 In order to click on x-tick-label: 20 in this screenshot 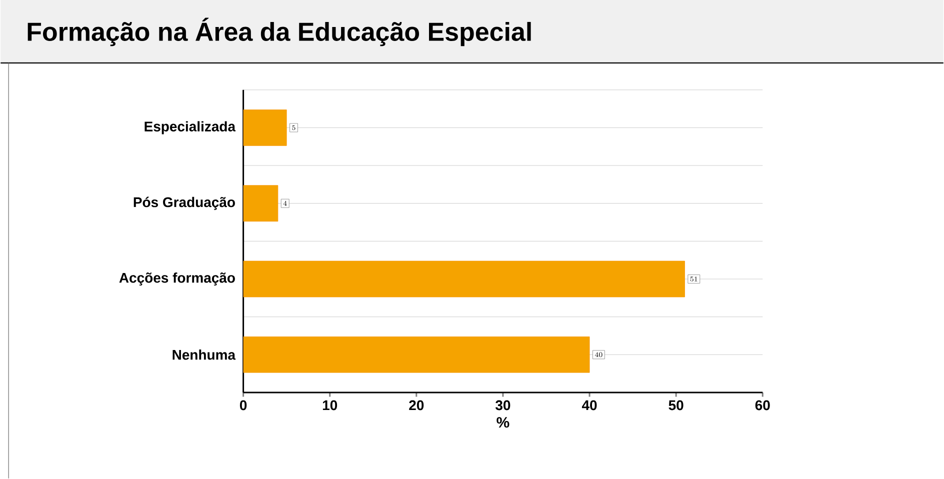, I will do `click(416, 405)`.